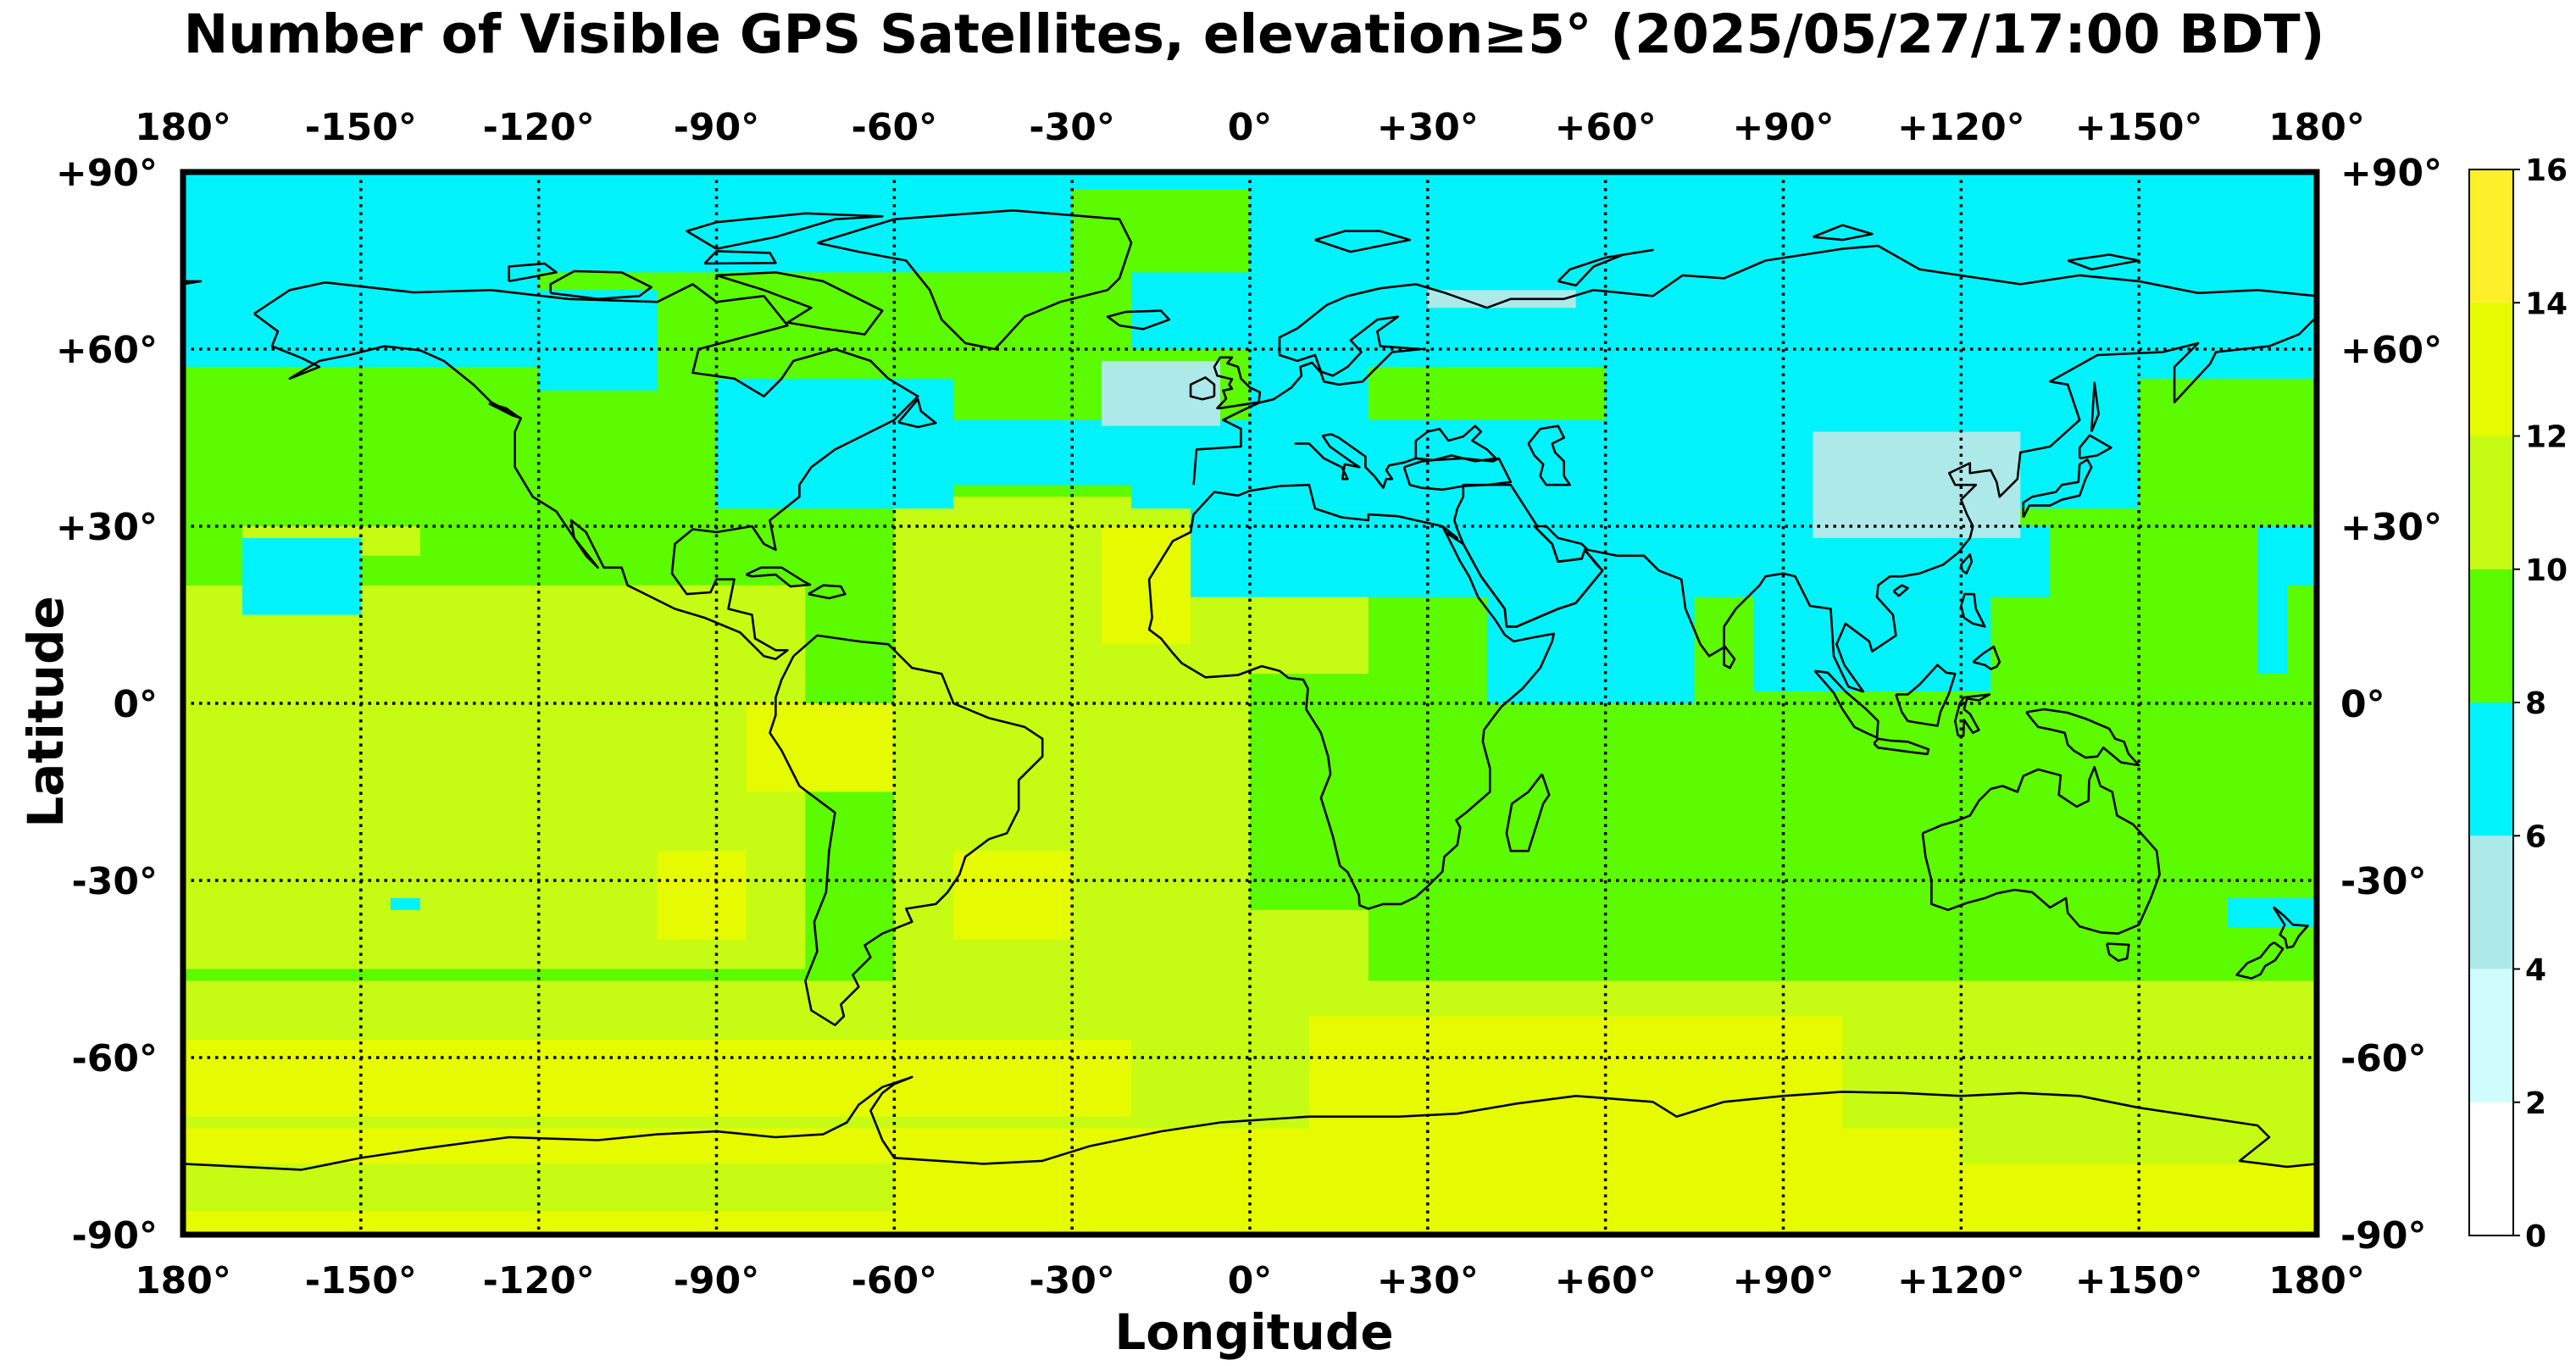 The width and height of the screenshot is (2576, 1366). Describe the element at coordinates (115, 881) in the screenshot. I see `latitude-tick-label: -30°` at that location.